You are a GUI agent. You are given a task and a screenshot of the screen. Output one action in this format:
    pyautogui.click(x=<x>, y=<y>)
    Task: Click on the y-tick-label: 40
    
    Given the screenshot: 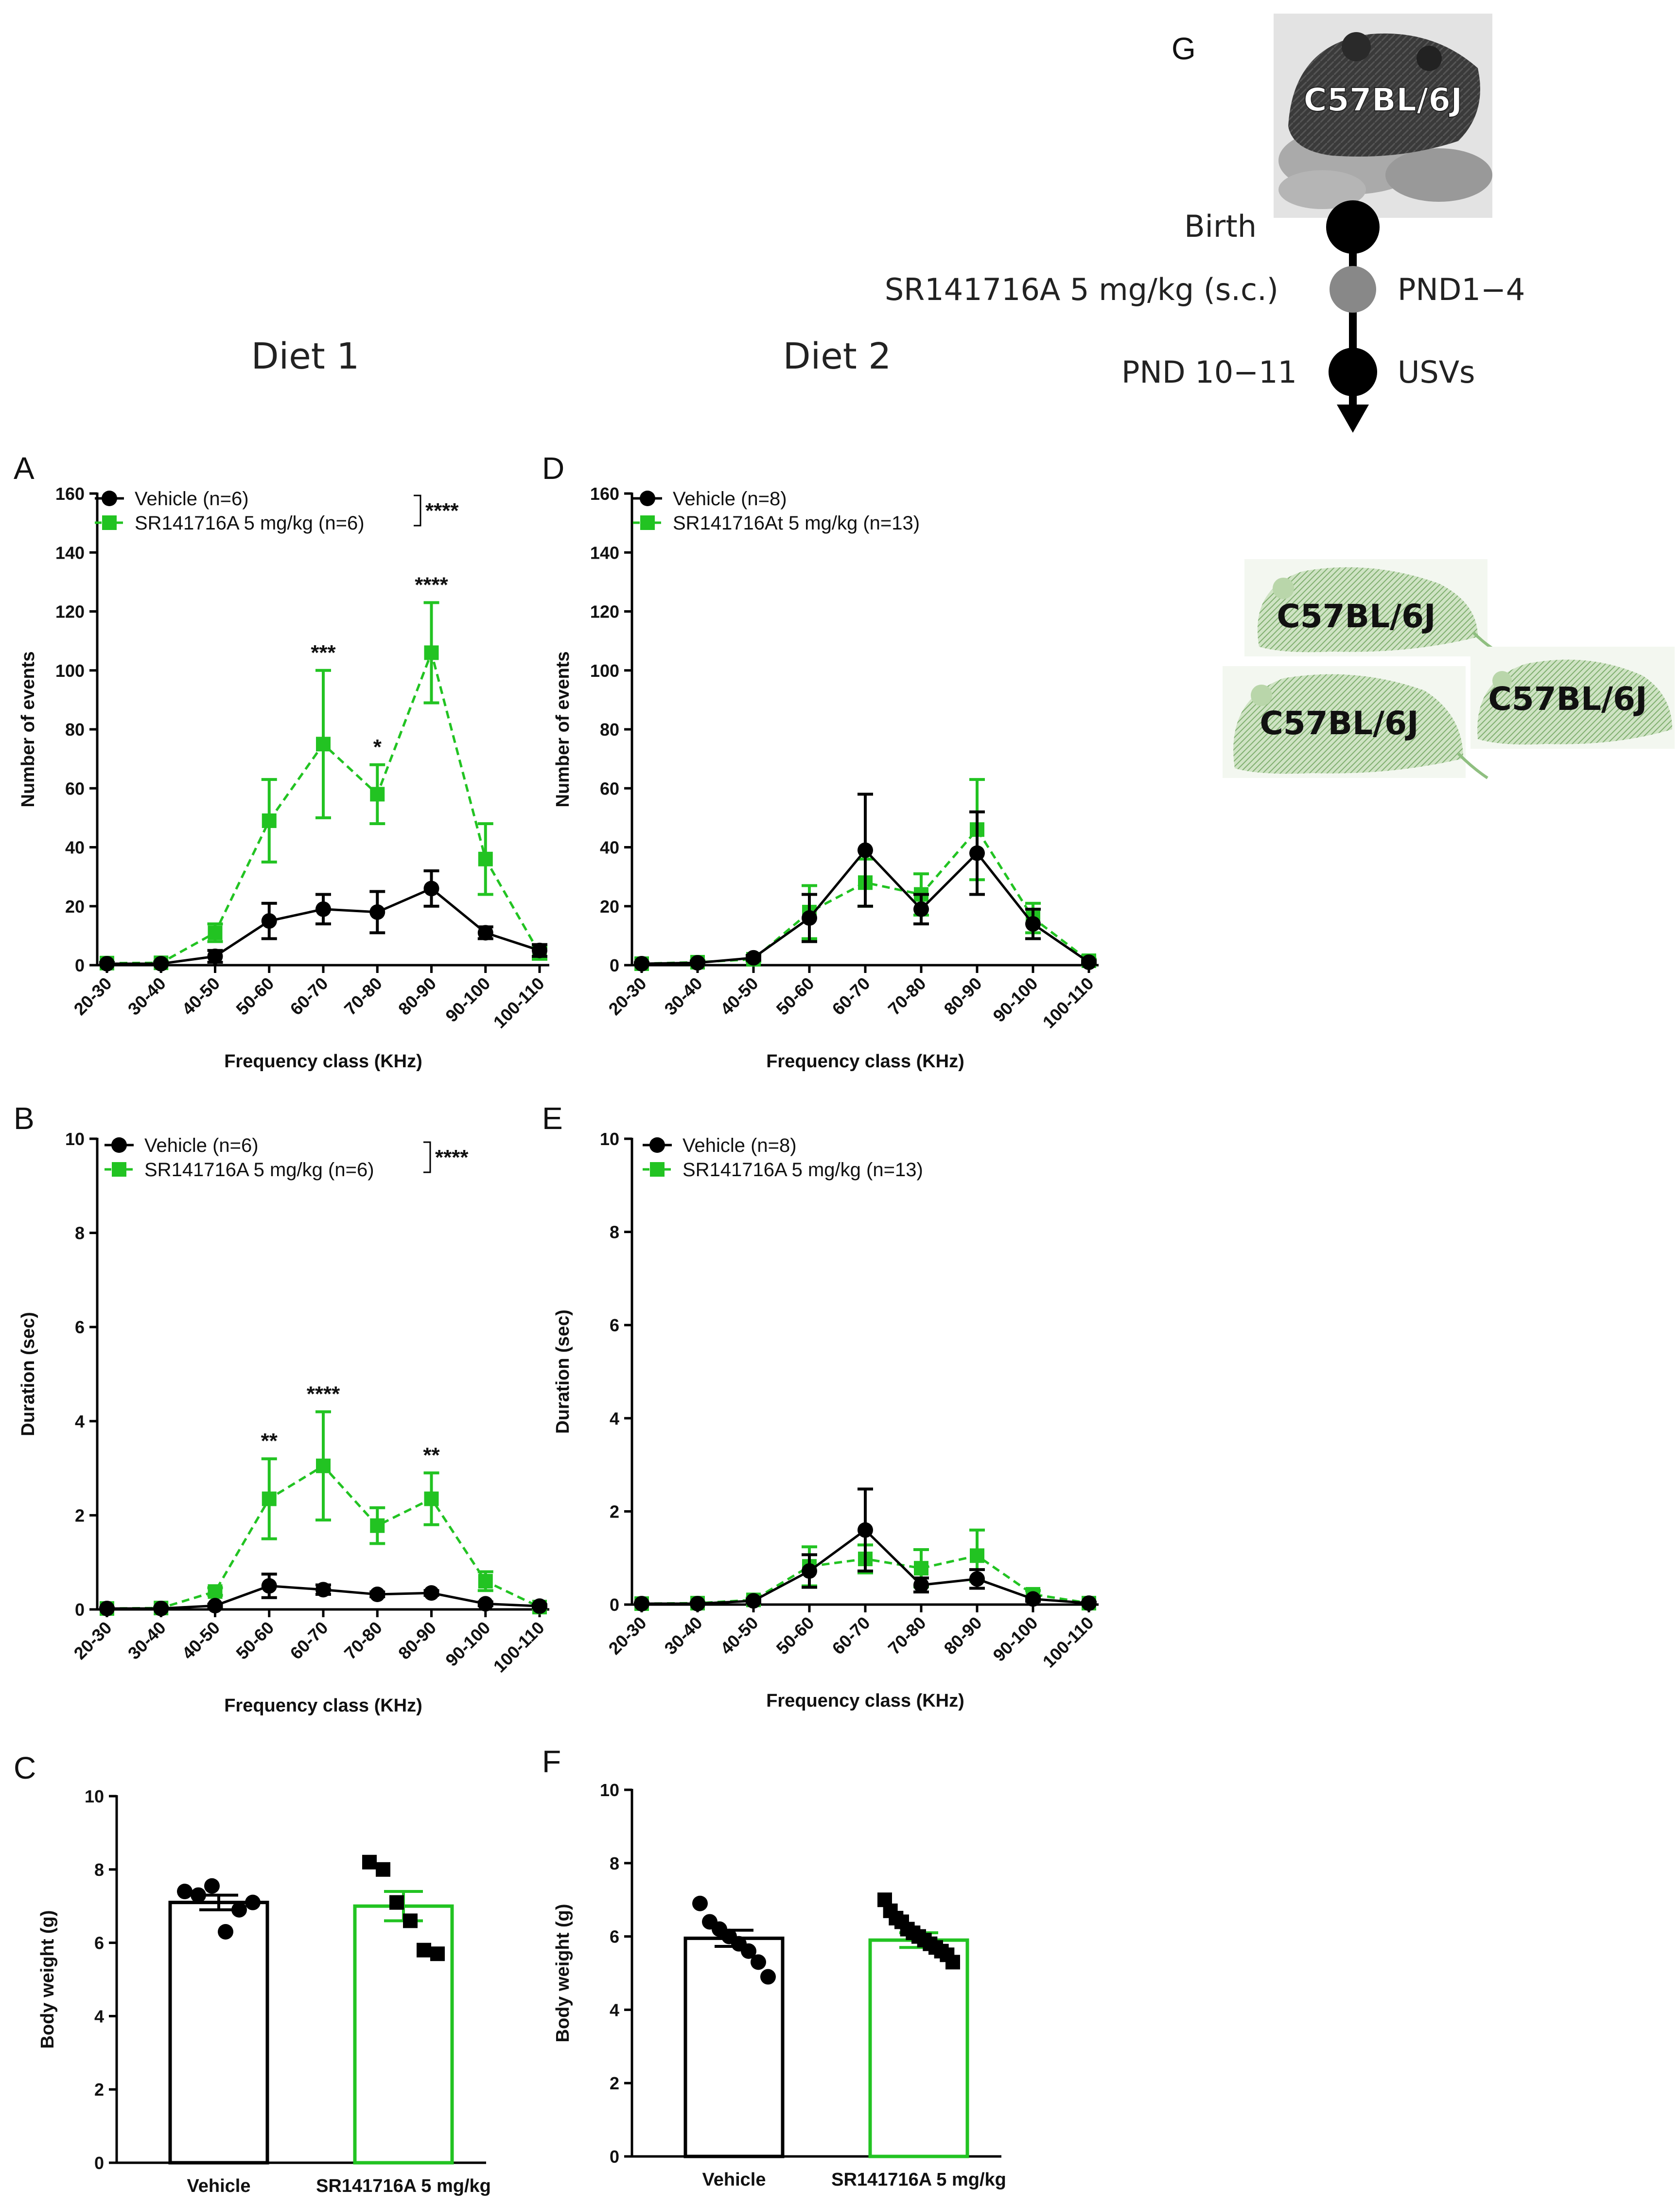 What is the action you would take?
    pyautogui.click(x=609, y=848)
    